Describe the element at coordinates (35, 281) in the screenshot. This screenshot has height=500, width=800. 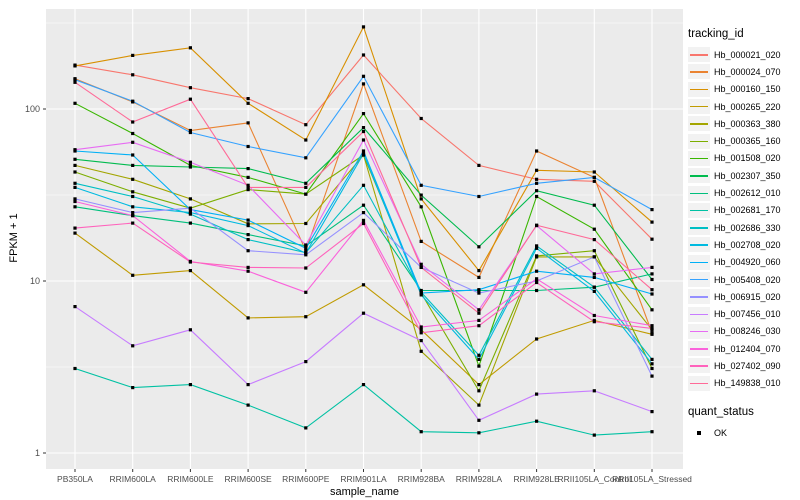
I see `y-tick-label: 10` at that location.